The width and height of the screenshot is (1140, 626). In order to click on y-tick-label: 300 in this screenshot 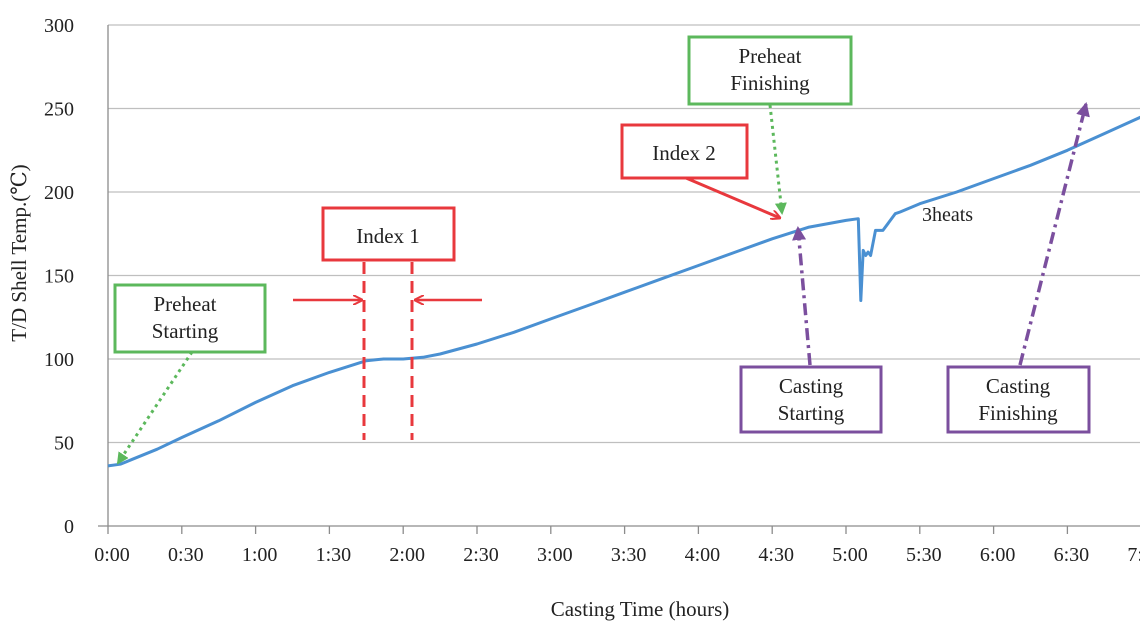, I will do `click(59, 26)`.